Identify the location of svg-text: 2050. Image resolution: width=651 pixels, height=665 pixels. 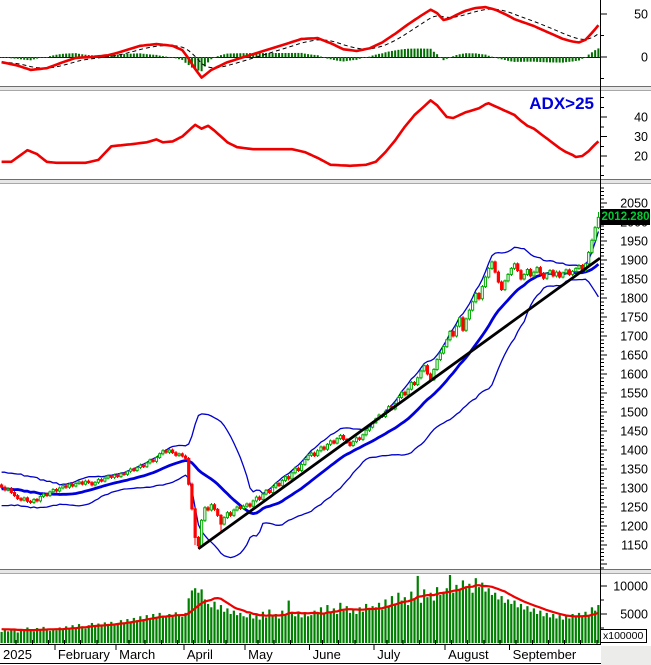
(634, 204).